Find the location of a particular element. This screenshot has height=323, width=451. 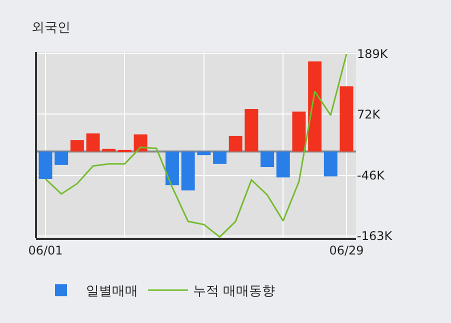

y-tick-label: -46K is located at coordinates (371, 175).